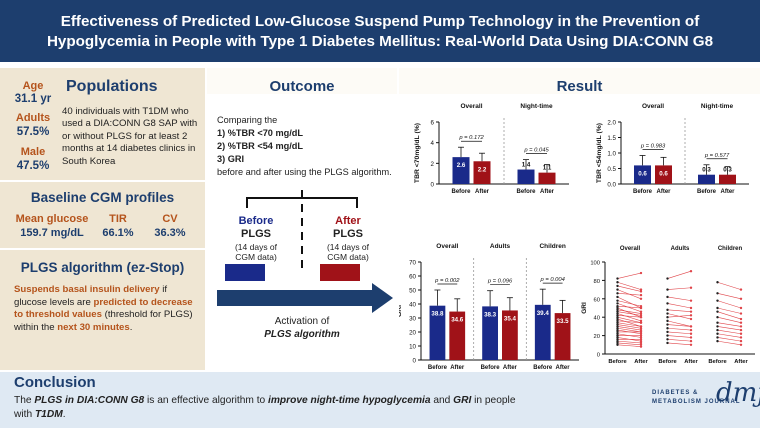 The height and width of the screenshot is (428, 760). What do you see at coordinates (457, 320) in the screenshot?
I see `bar-after-label: 34.6` at bounding box center [457, 320].